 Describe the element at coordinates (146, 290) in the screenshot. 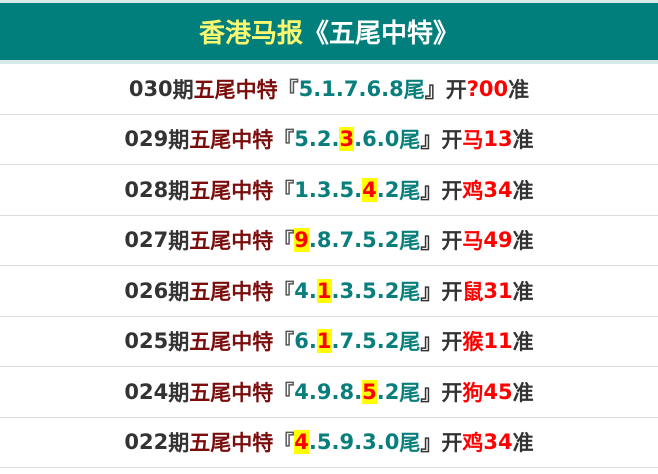

I see `period-number: 026` at that location.